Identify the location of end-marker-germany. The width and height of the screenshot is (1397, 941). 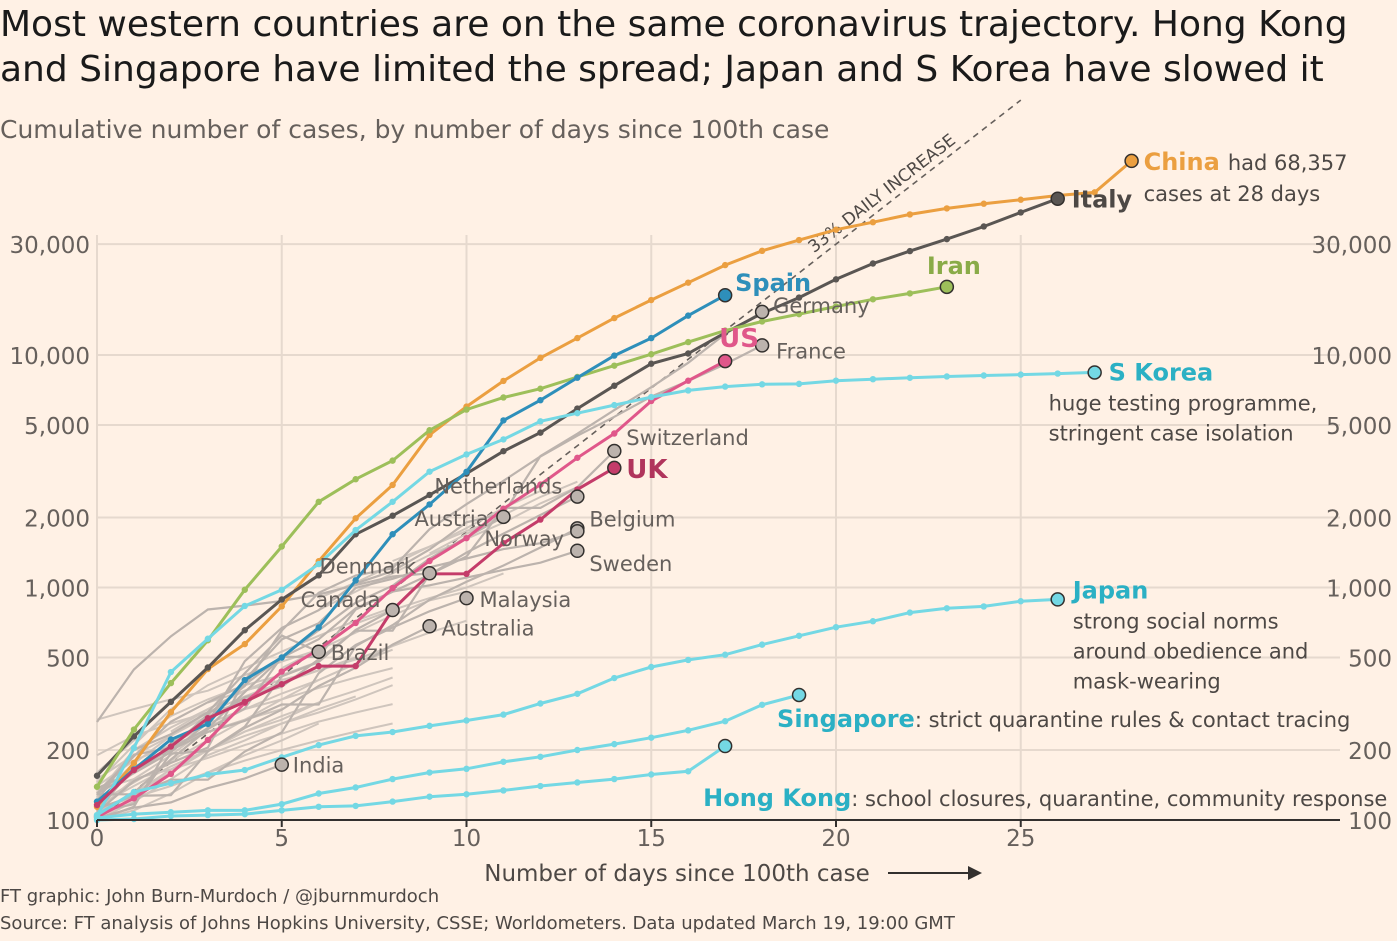
(762, 312).